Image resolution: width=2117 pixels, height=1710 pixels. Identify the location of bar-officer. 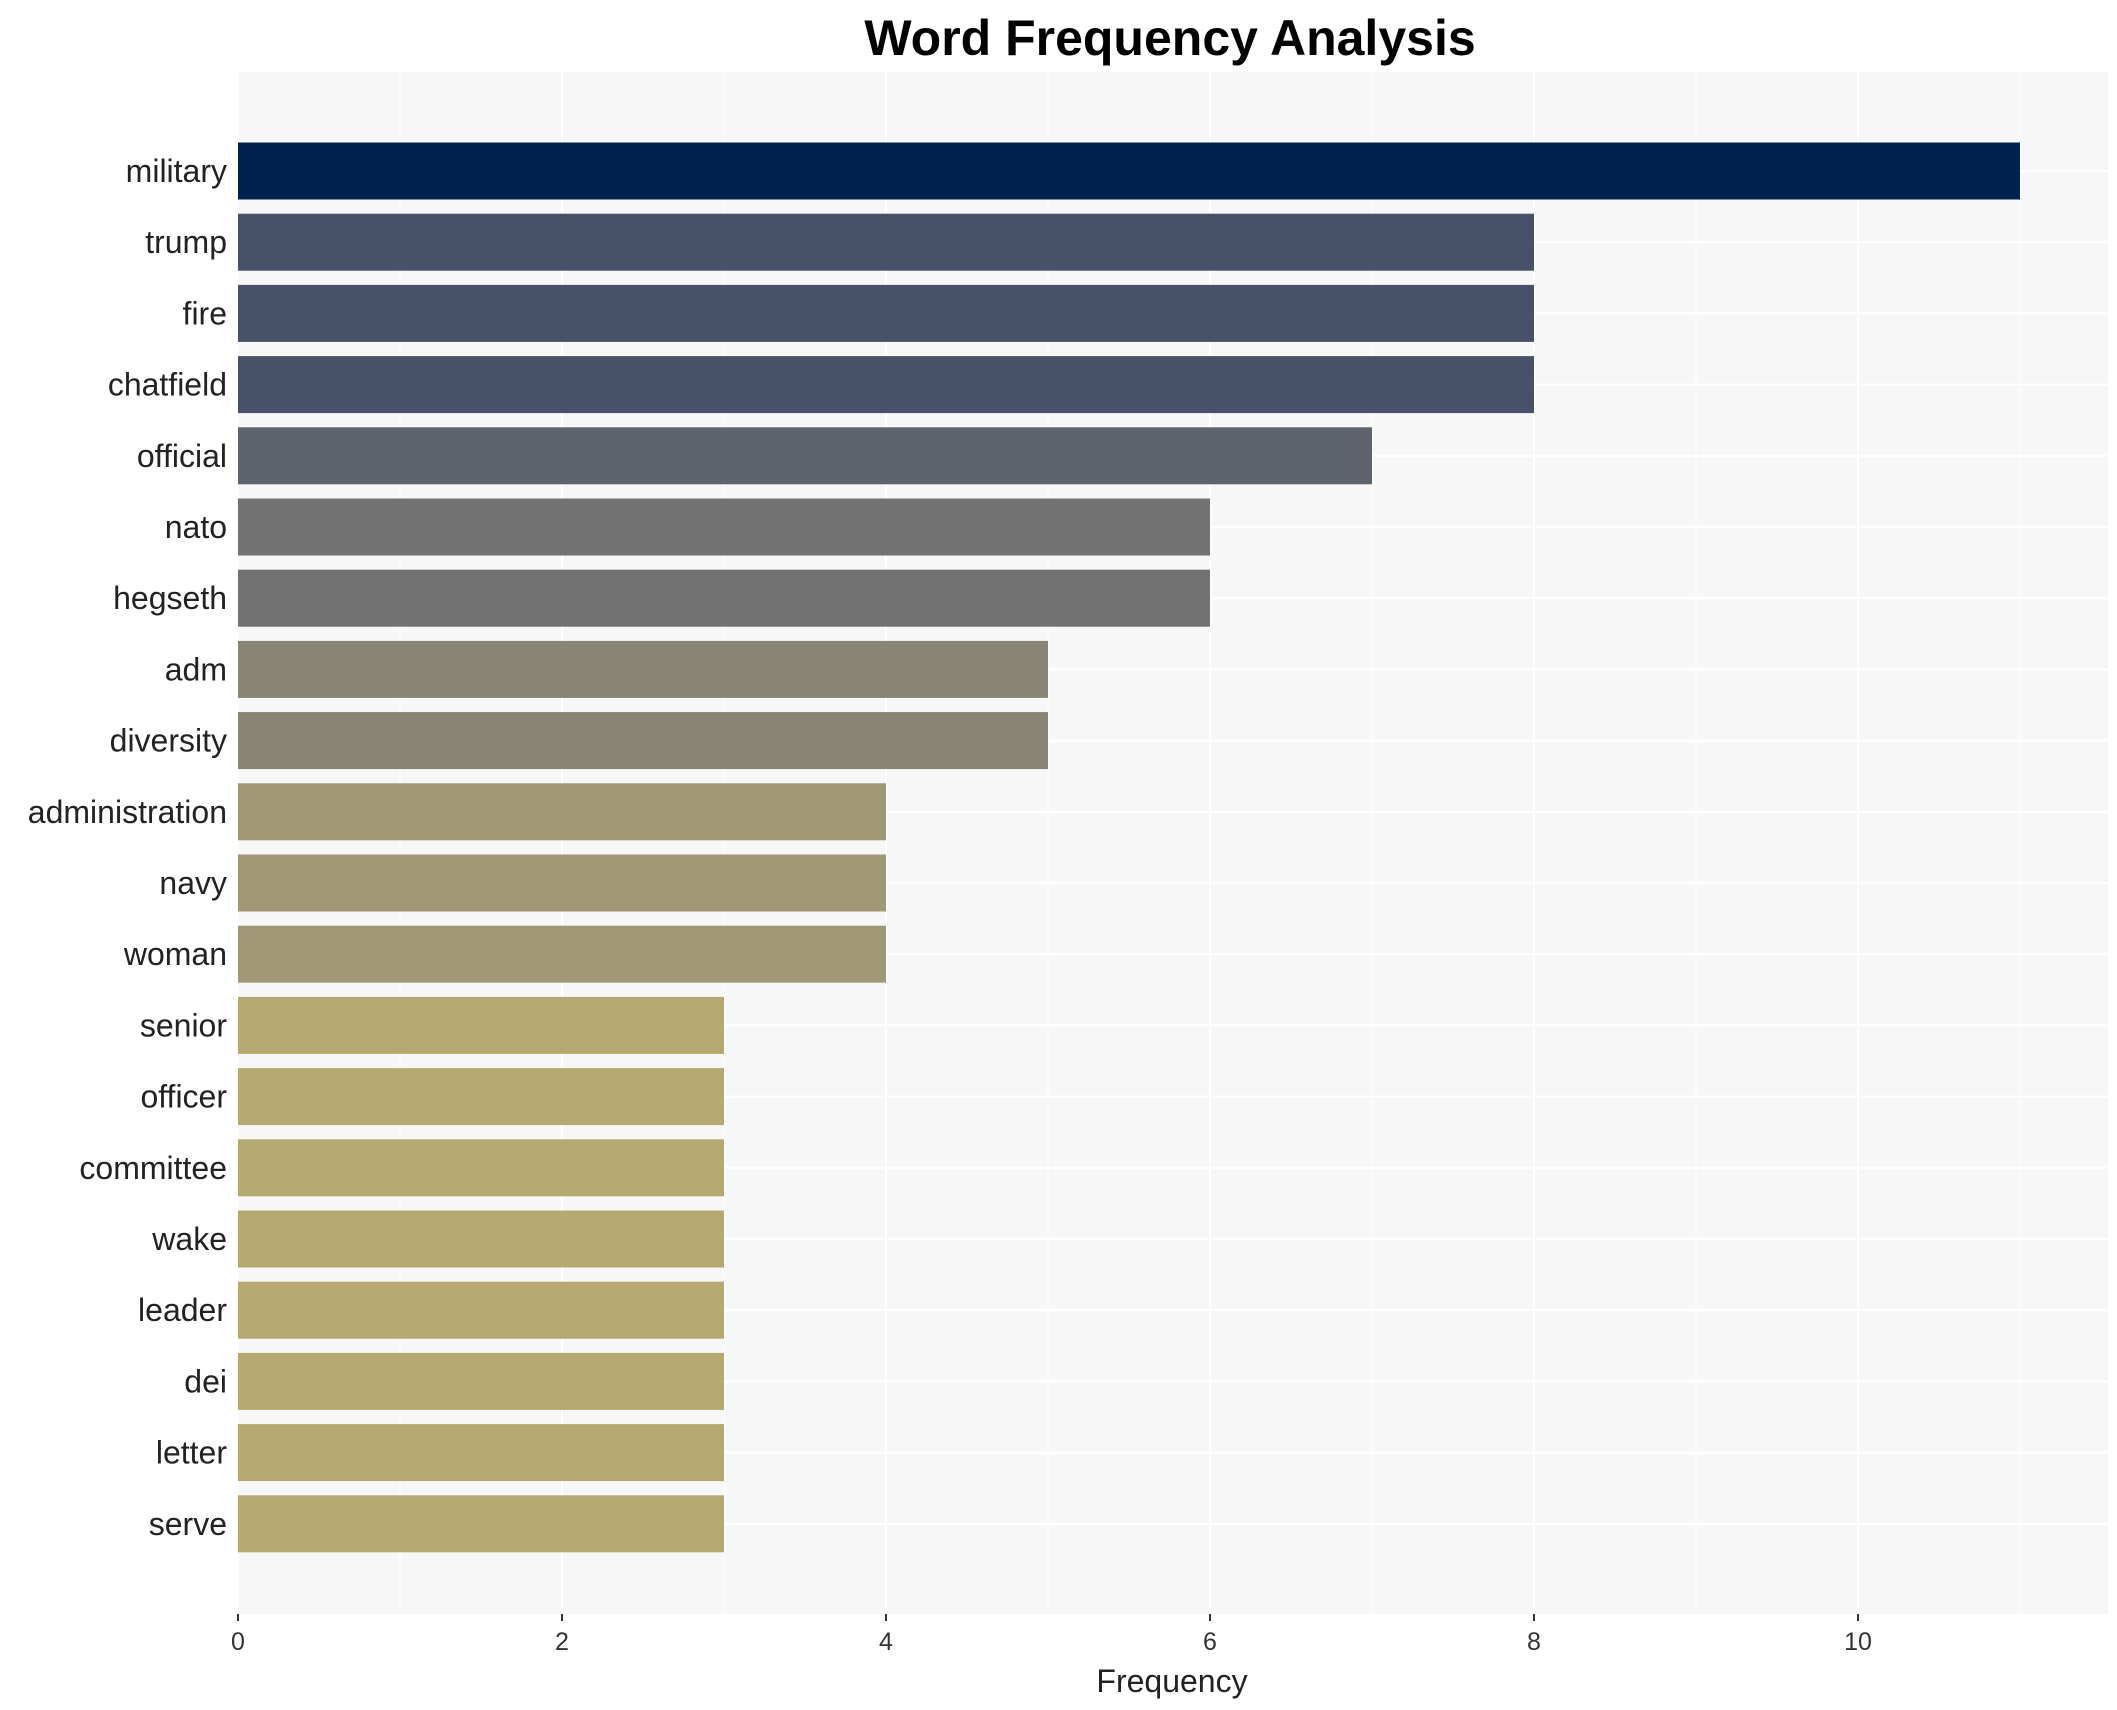
(481, 1097).